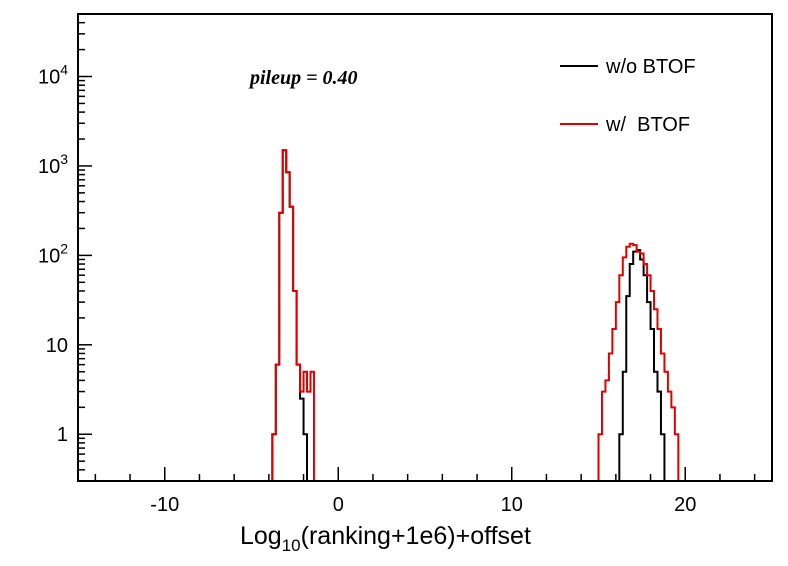 This screenshot has height=566, width=788. What do you see at coordinates (416, 536) in the screenshot?
I see `x-axis-title-rest: (ranking+1e6)+offset` at bounding box center [416, 536].